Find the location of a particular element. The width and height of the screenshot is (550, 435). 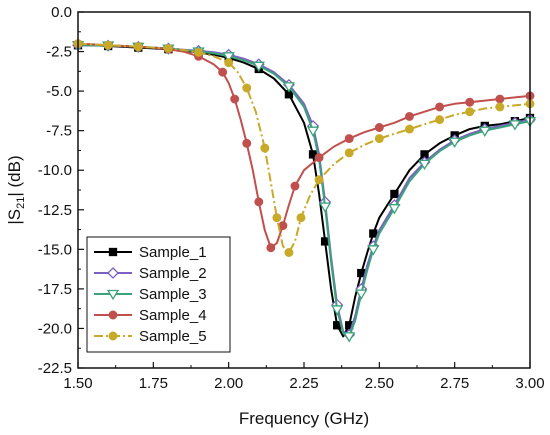

x-tick-label: 2.50 is located at coordinates (379, 383).